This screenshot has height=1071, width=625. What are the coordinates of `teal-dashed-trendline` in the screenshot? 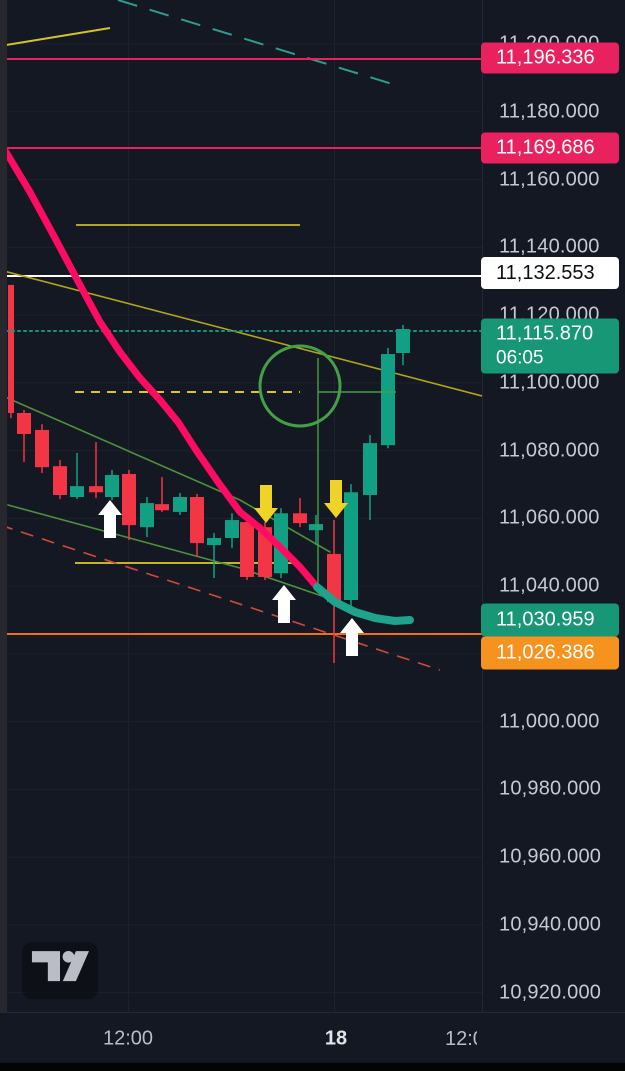 It's located at (260, 44).